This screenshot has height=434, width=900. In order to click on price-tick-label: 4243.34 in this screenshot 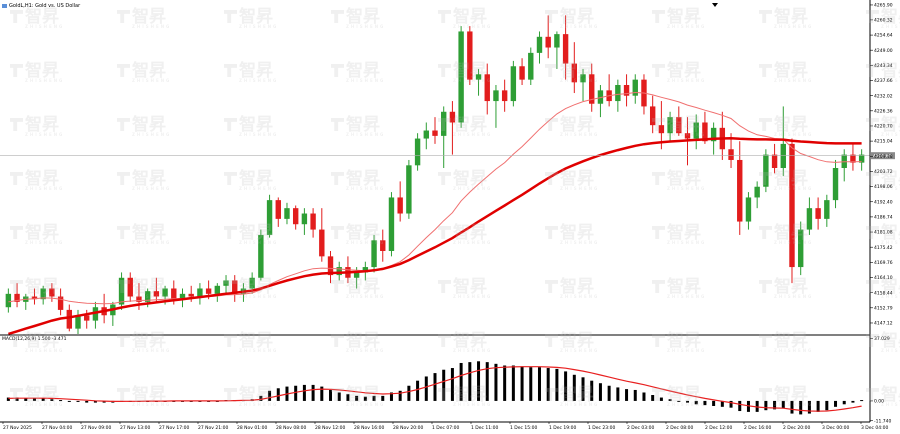, I will do `click(883, 66)`.